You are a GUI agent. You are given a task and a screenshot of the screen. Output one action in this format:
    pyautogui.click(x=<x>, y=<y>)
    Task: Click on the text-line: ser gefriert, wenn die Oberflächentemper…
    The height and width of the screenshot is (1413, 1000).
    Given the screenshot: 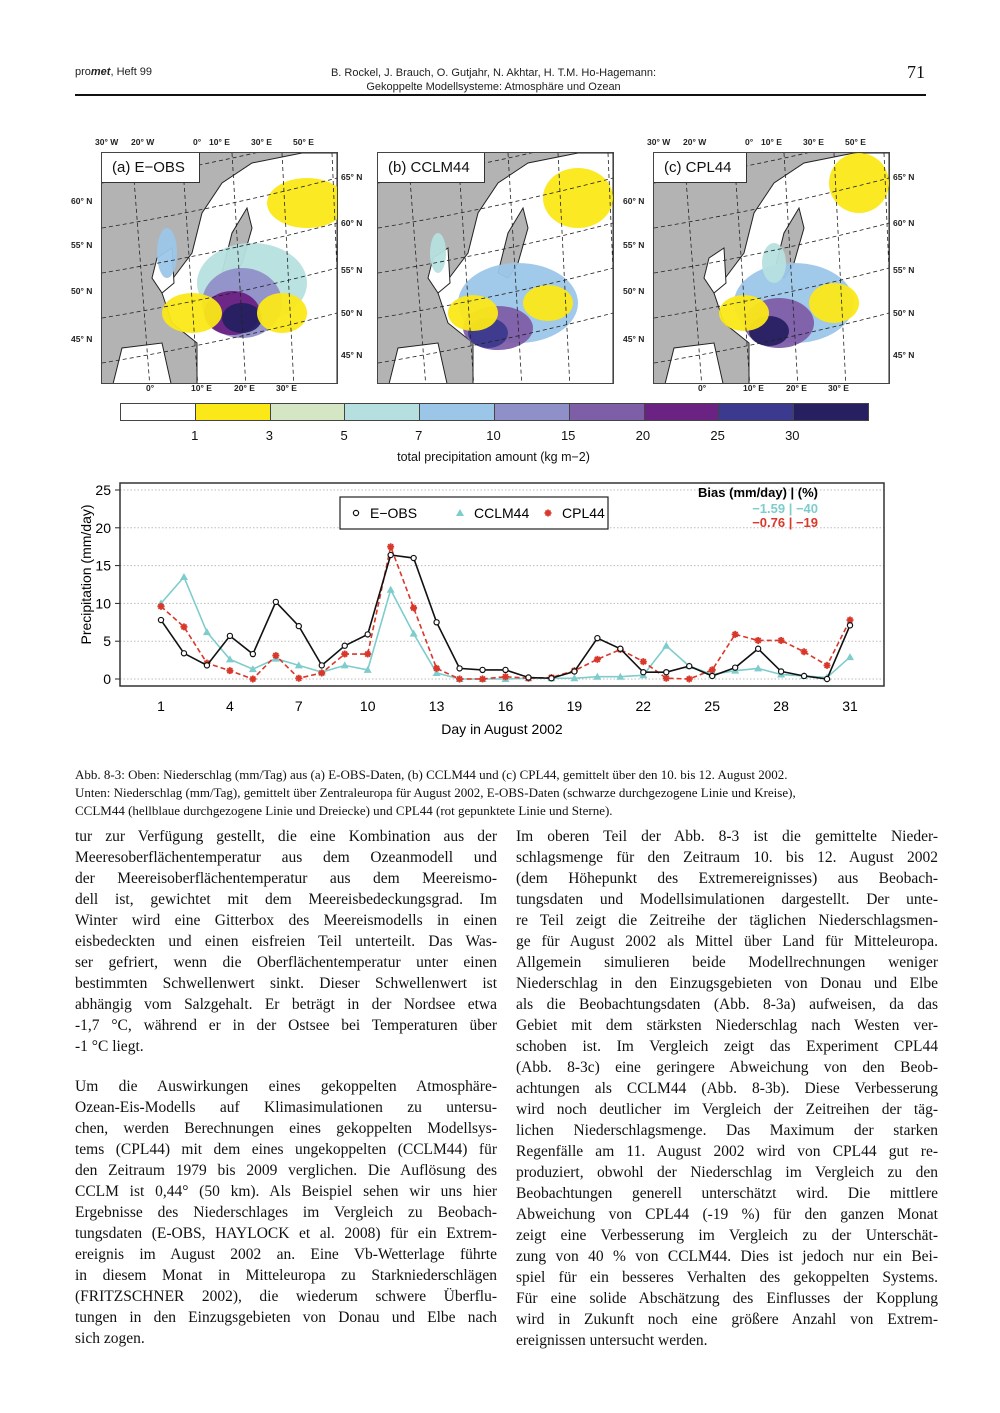 What is the action you would take?
    pyautogui.click(x=286, y=962)
    